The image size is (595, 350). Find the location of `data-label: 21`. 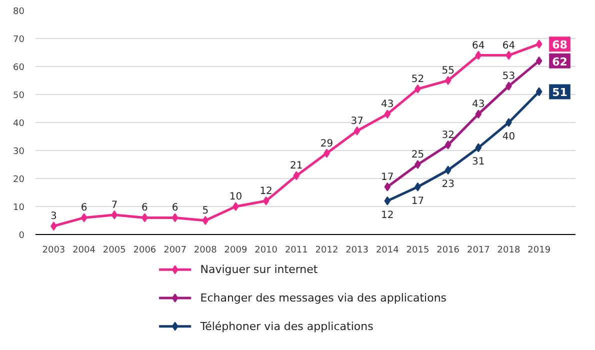

data-label: 21 is located at coordinates (296, 166).